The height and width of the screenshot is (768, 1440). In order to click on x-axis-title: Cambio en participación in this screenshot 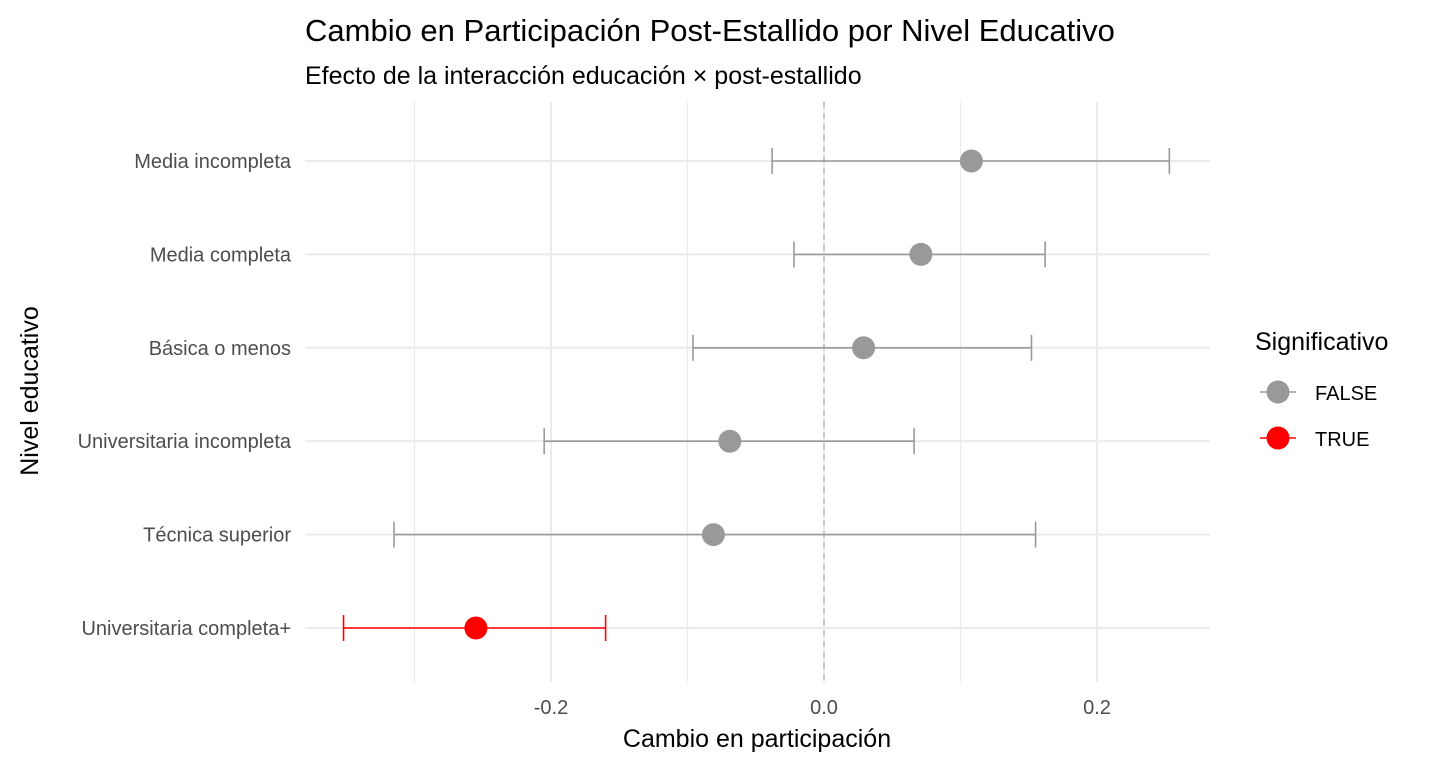, I will do `click(757, 739)`.